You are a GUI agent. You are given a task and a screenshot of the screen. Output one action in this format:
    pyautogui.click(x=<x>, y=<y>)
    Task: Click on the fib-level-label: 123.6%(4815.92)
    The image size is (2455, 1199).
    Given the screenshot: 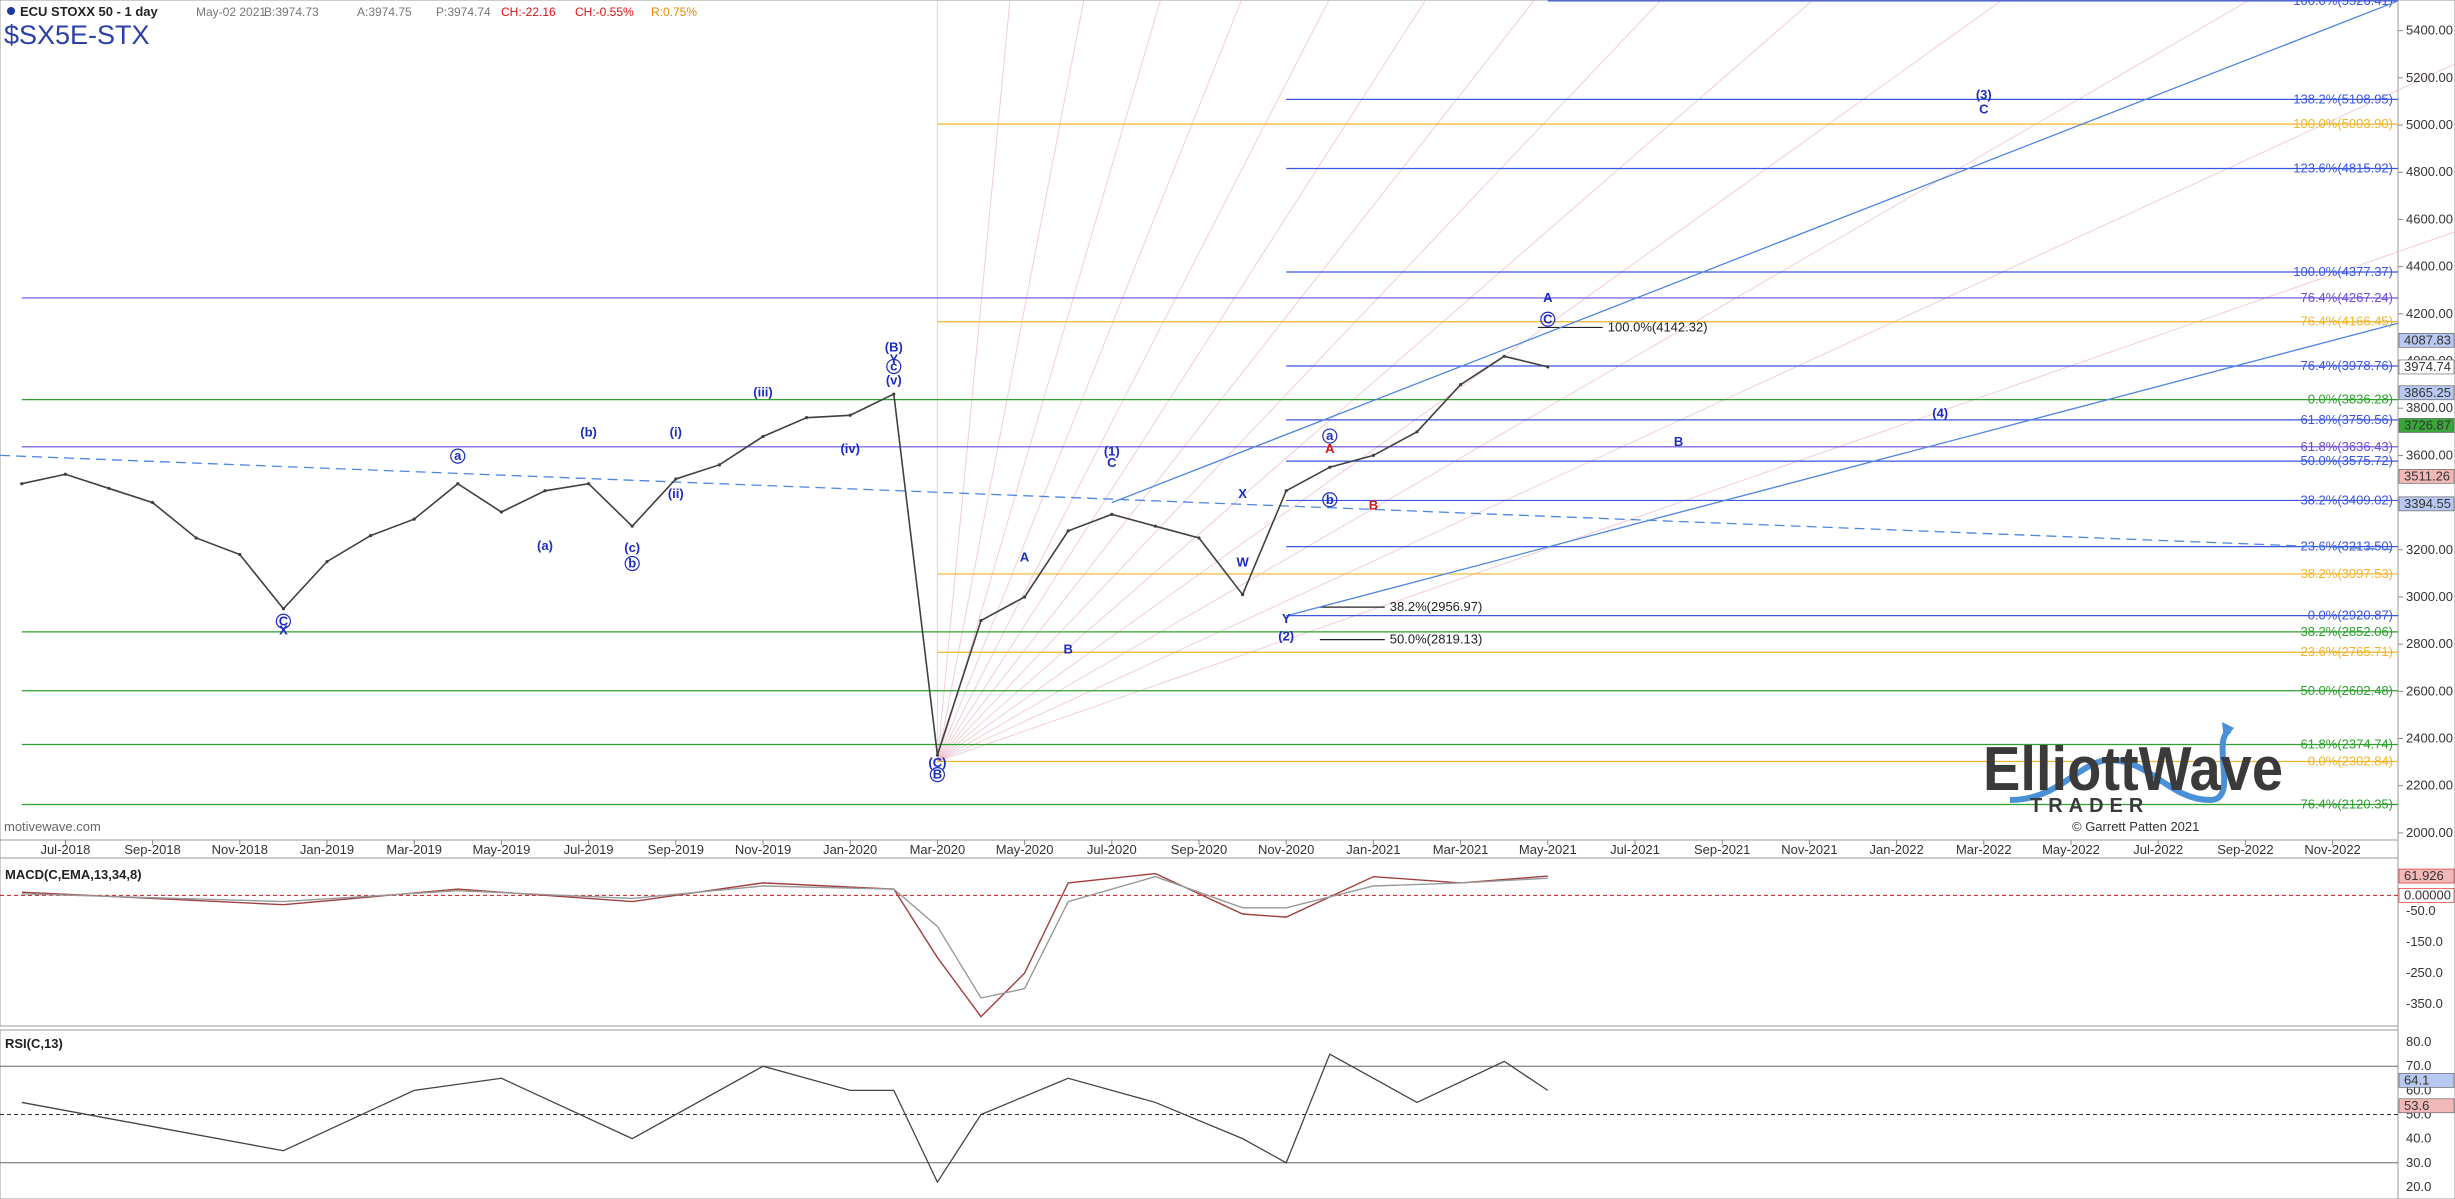 What is the action you would take?
    pyautogui.click(x=2343, y=167)
    